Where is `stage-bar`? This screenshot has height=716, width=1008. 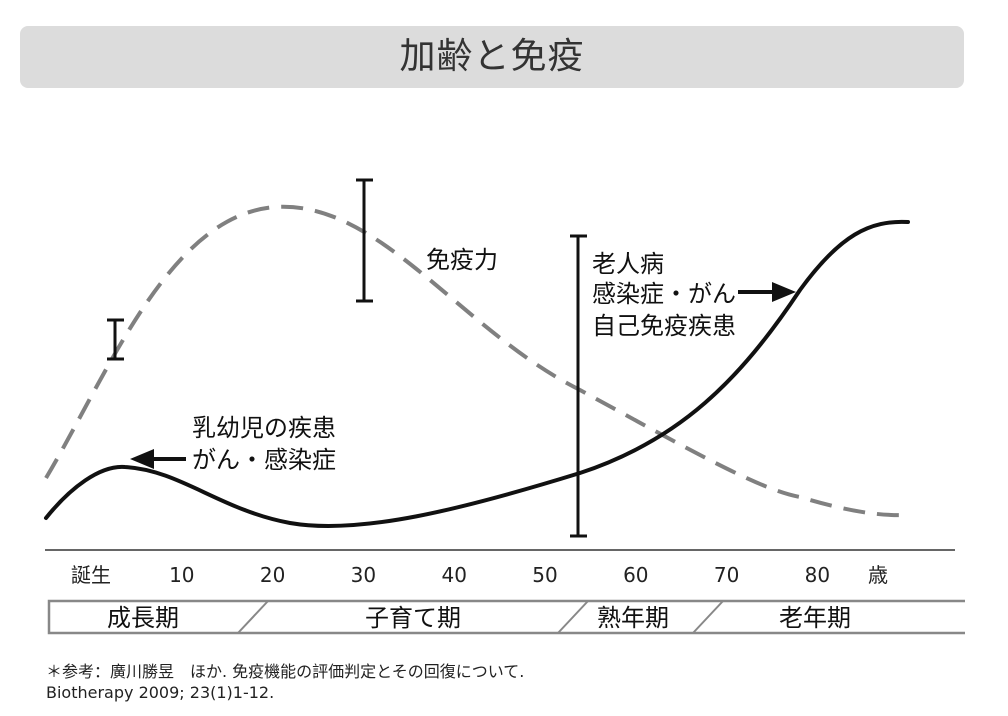 stage-bar is located at coordinates (506, 617).